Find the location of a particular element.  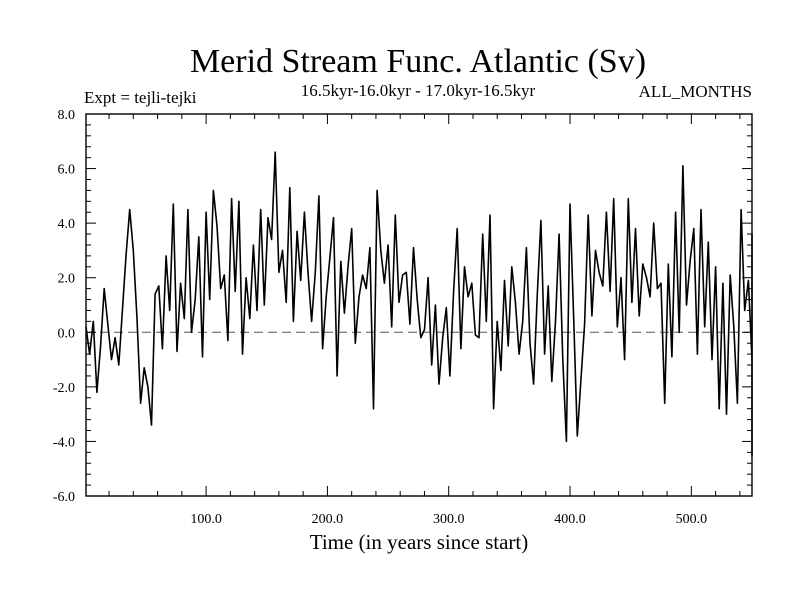

y-tick-label: -2.0 is located at coordinates (64, 388).